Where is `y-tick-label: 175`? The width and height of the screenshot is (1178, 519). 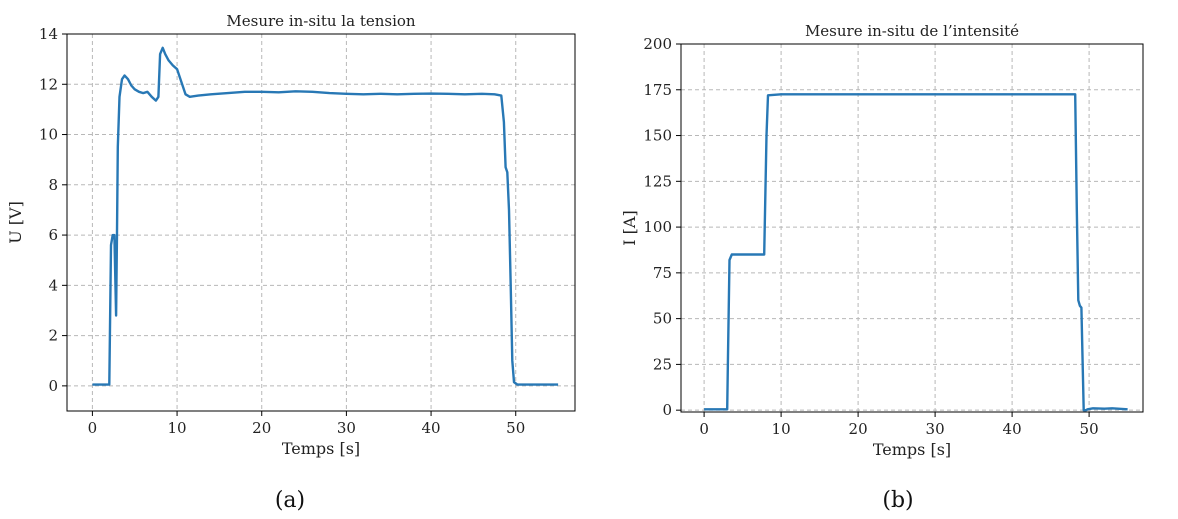 y-tick-label: 175 is located at coordinates (657, 90).